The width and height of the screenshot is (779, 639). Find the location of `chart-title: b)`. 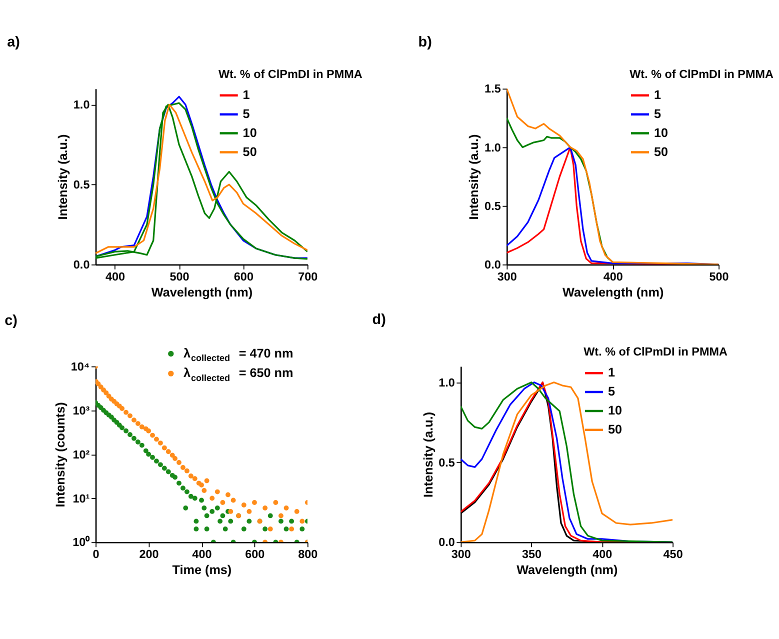

chart-title: b) is located at coordinates (425, 42).